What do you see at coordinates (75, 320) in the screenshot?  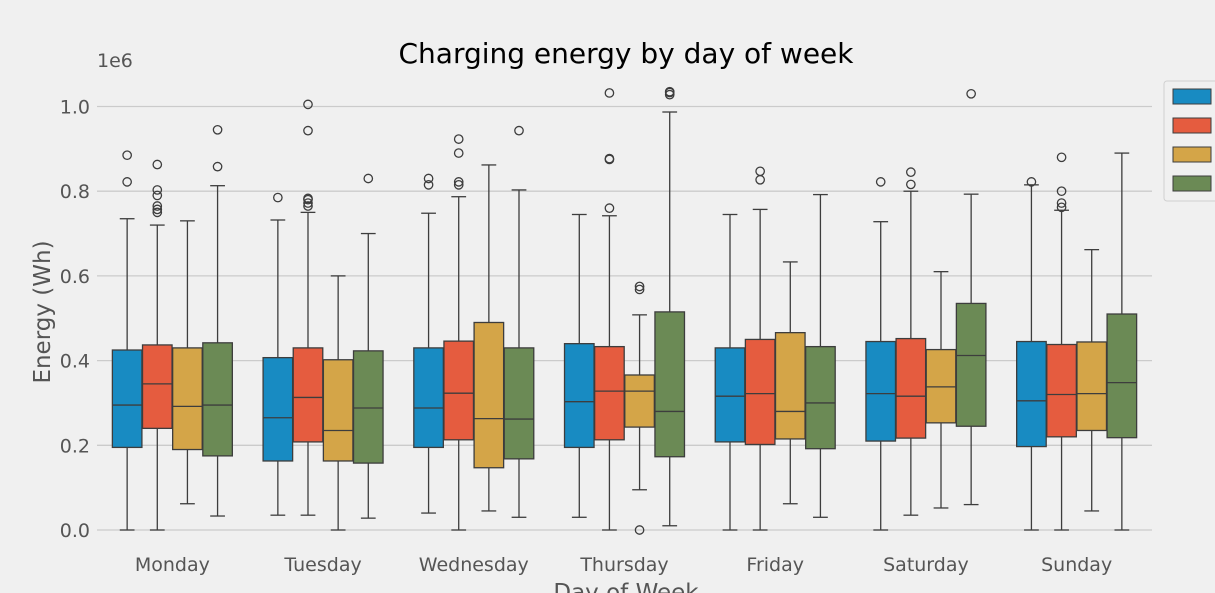 I see `y-tick-labels: 0.0 0.2 0.4 0.6 0.8 1.0` at bounding box center [75, 320].